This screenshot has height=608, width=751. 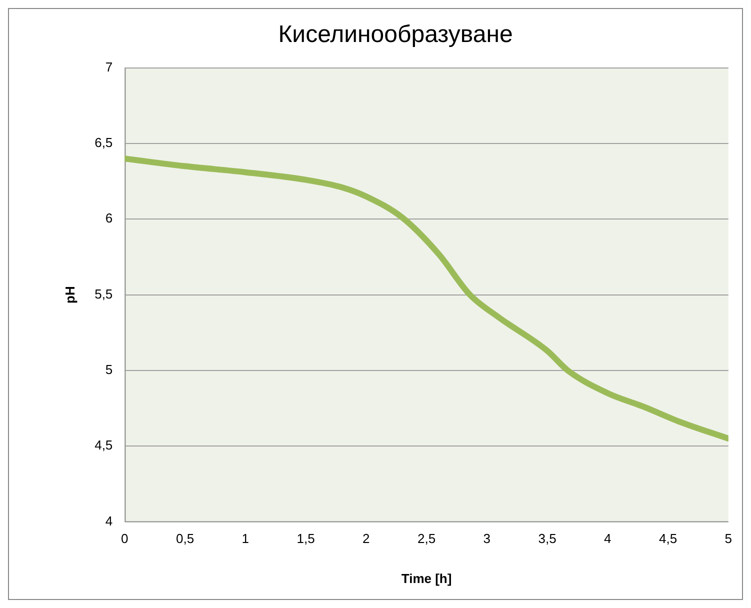 I want to click on y-tick-label: 6,5, so click(x=103, y=142).